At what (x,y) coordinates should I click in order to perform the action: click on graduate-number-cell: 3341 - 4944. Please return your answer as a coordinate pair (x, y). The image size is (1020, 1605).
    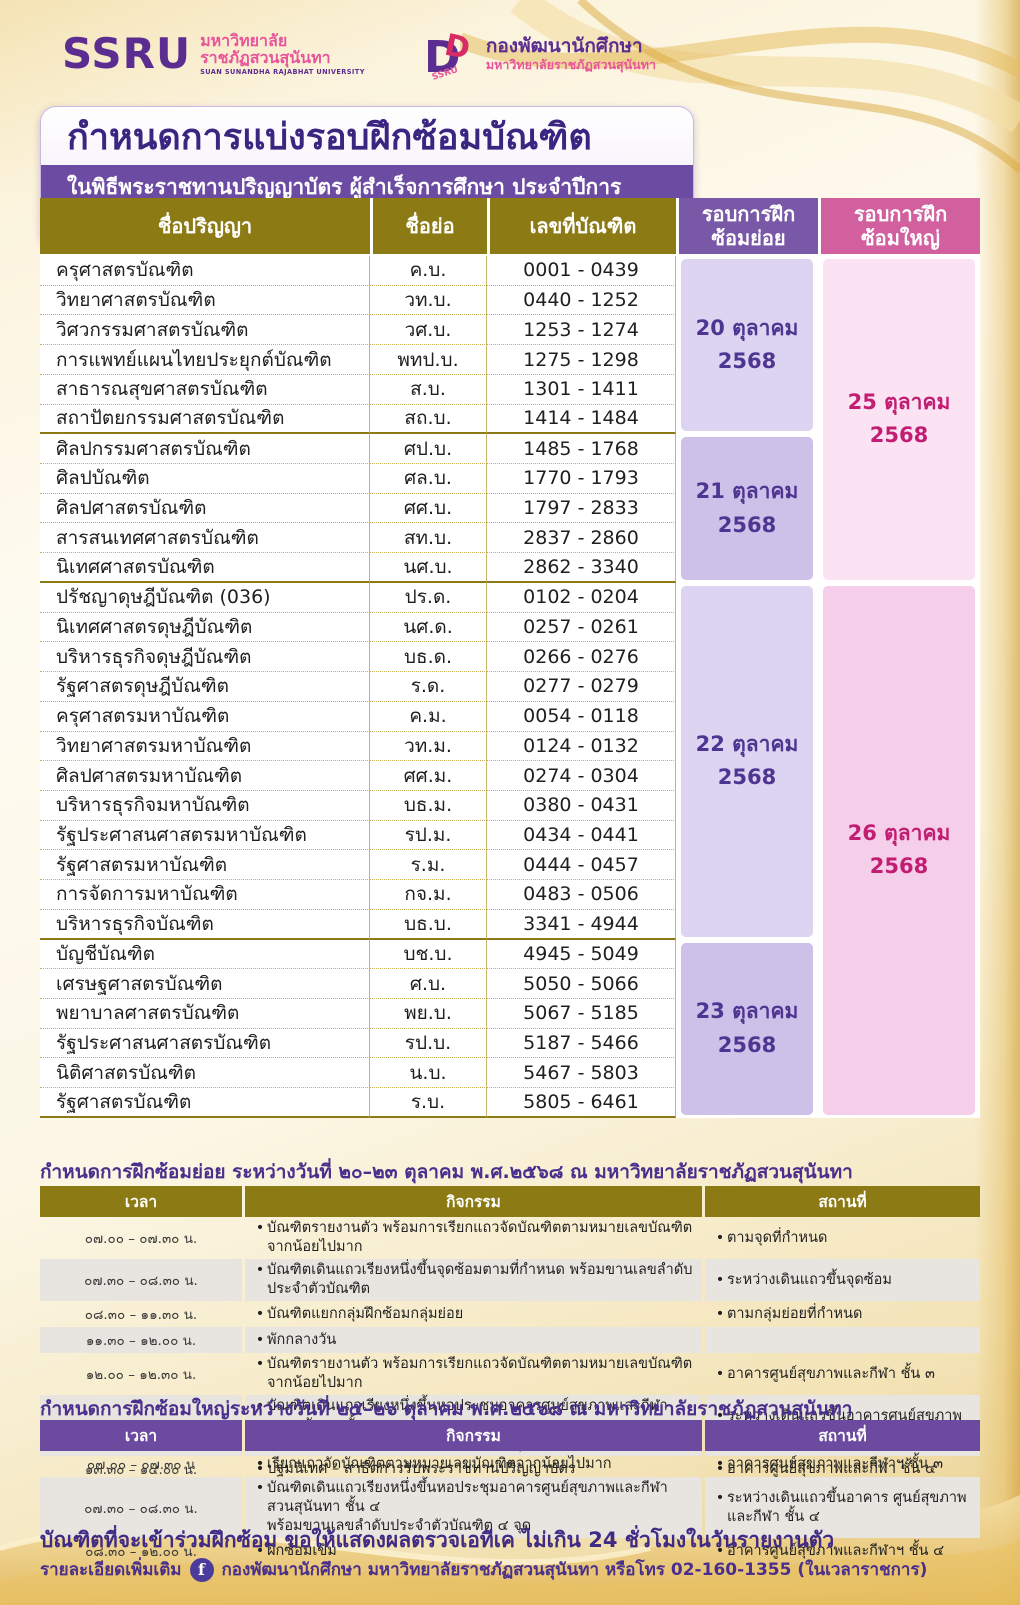
    Looking at the image, I should click on (581, 924).